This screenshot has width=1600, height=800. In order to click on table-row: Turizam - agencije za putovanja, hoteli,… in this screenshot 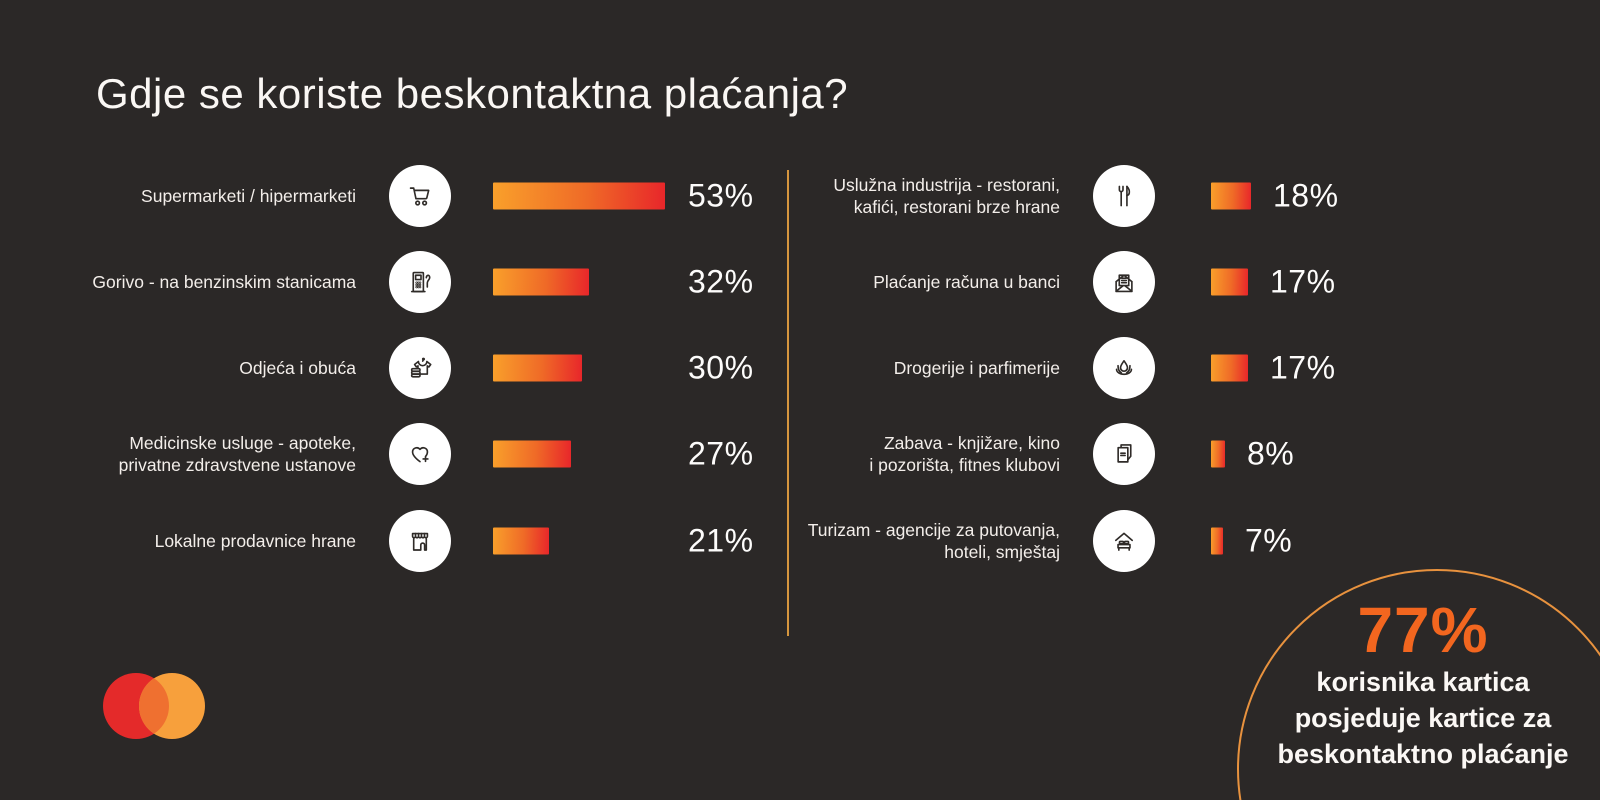, I will do `click(800, 541)`.